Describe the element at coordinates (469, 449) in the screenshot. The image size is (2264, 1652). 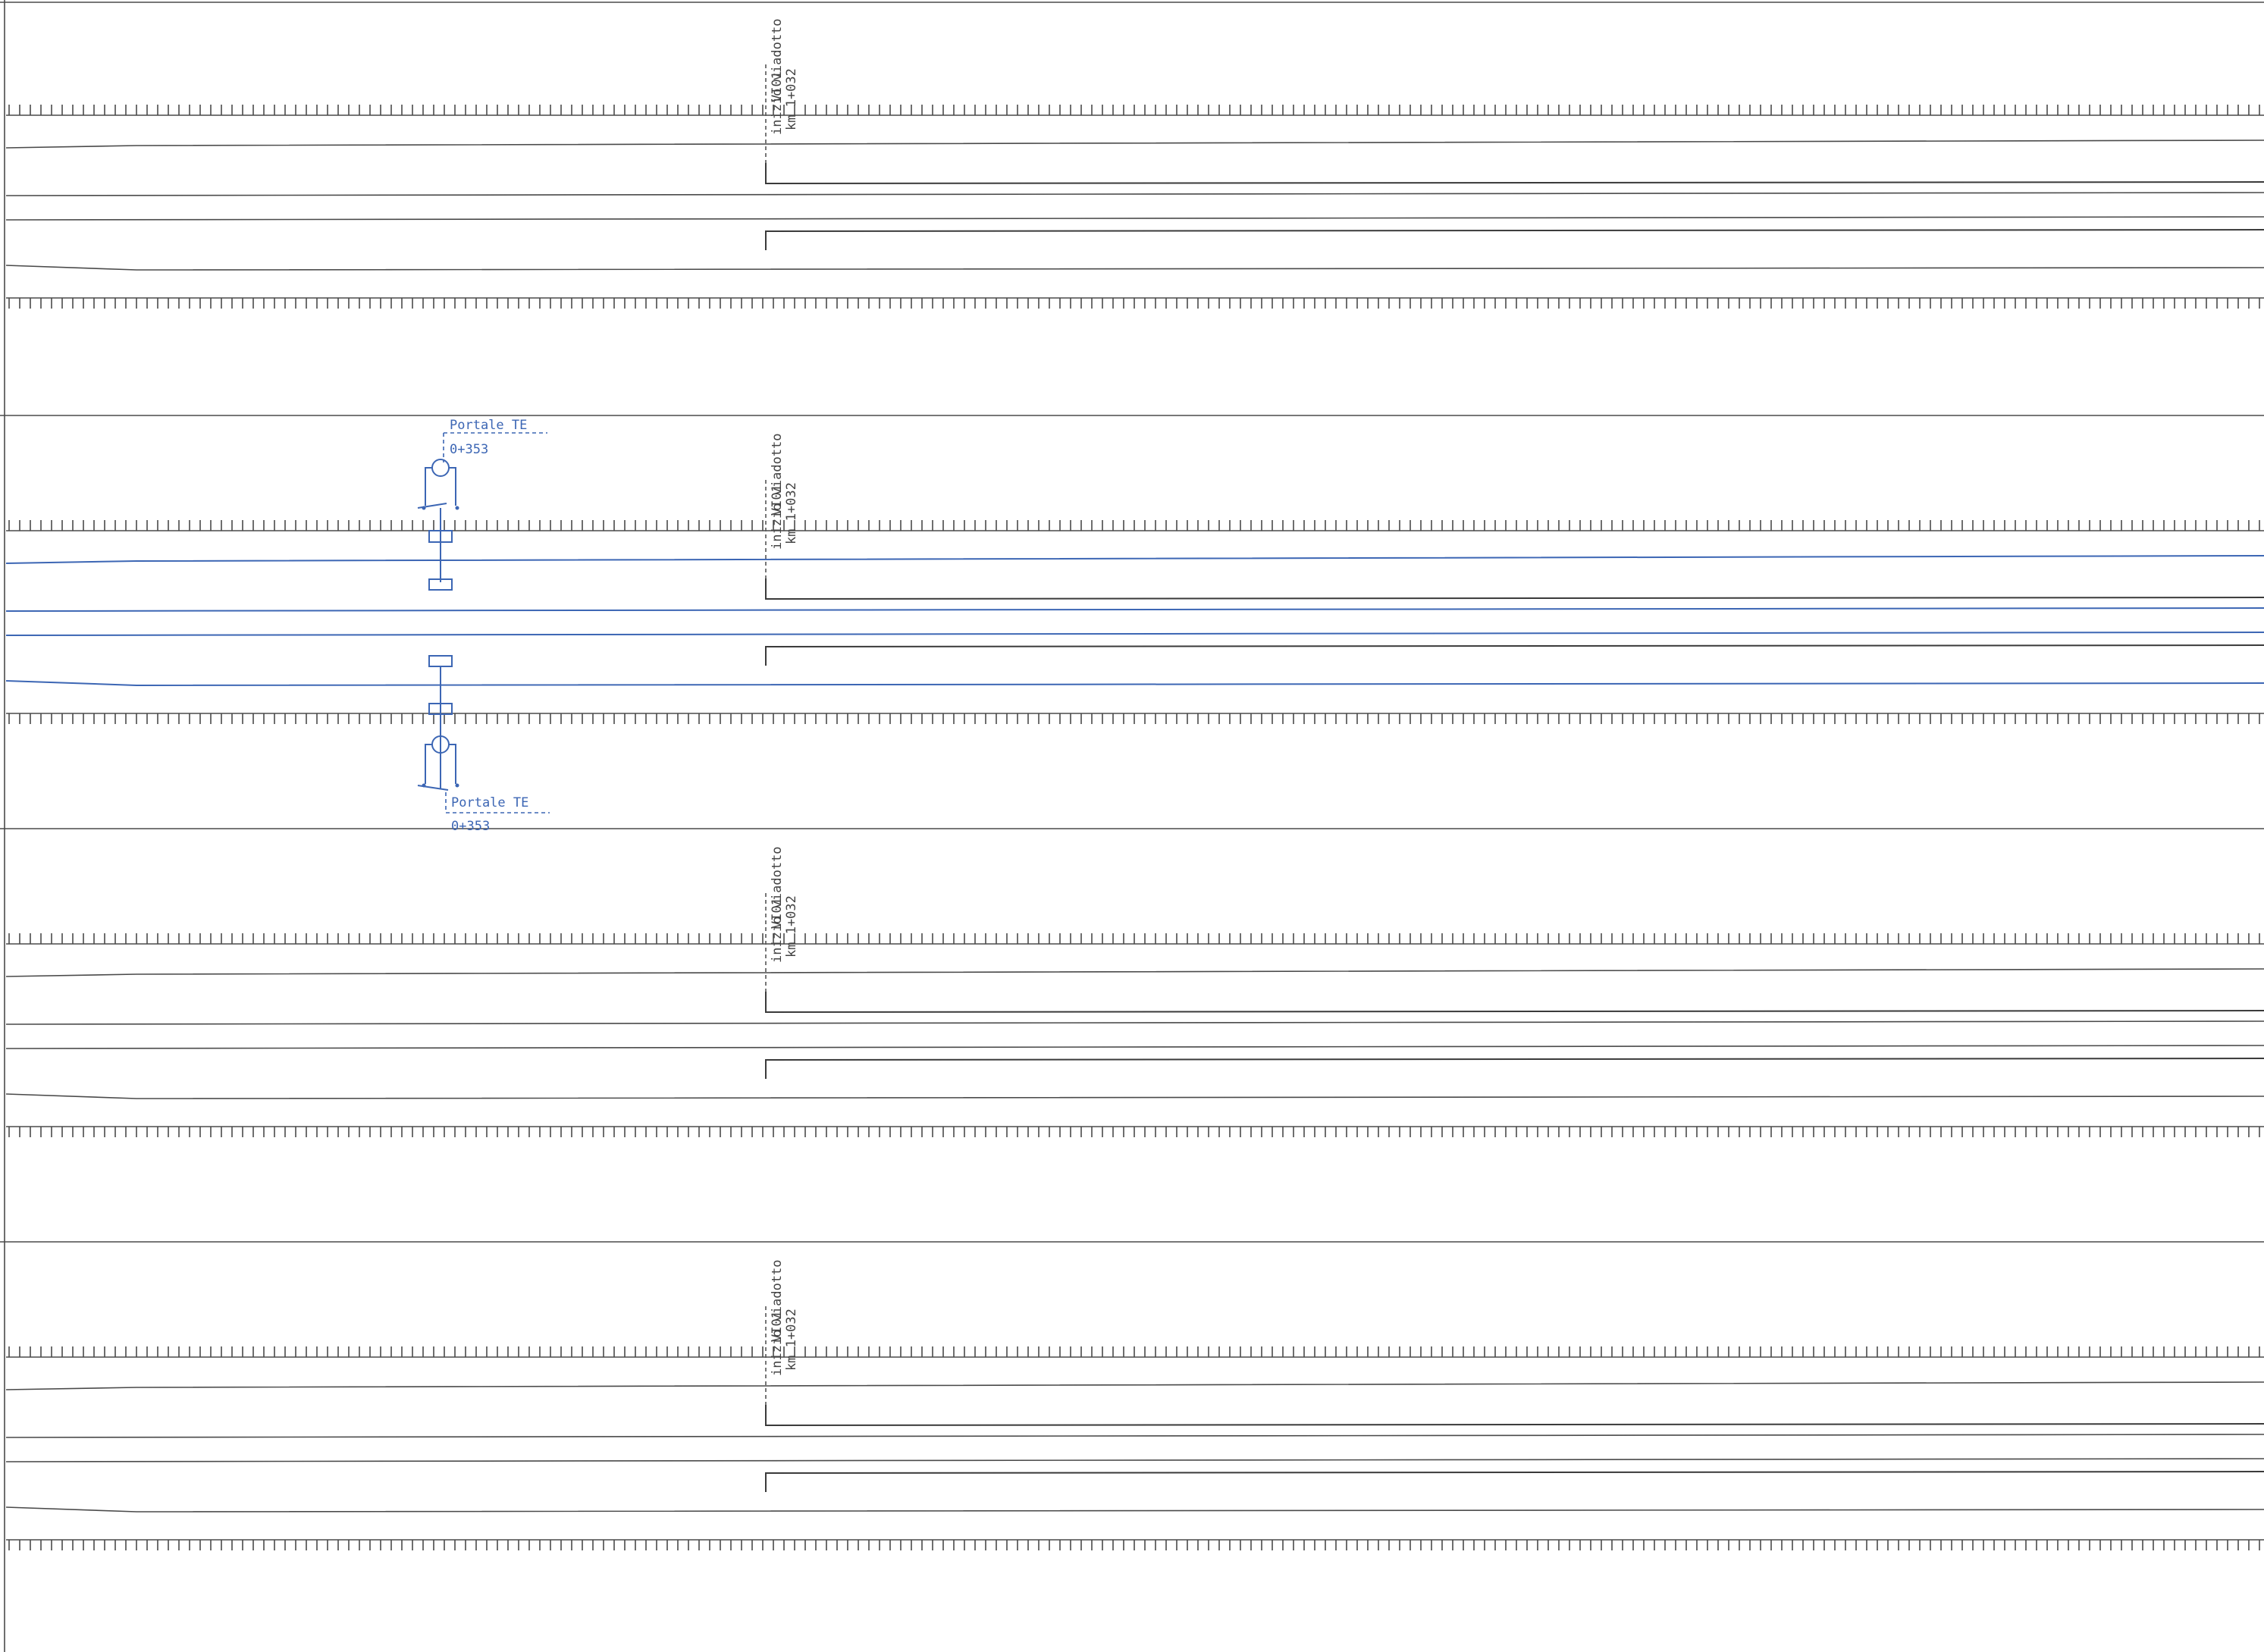
I see `portale-top-km: 0+353` at that location.